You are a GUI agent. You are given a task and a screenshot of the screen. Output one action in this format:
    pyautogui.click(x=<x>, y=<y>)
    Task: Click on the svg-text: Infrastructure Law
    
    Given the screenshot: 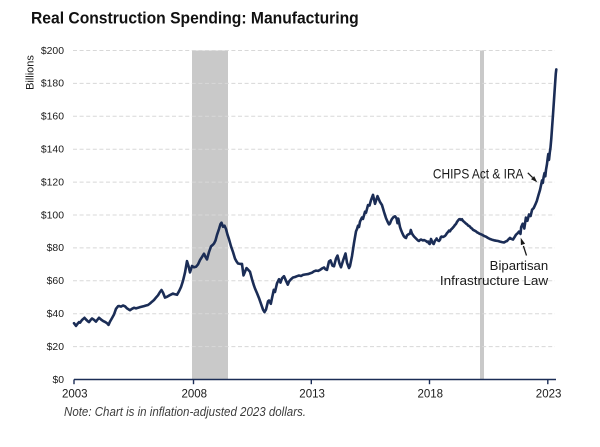 What is the action you would take?
    pyautogui.click(x=494, y=280)
    